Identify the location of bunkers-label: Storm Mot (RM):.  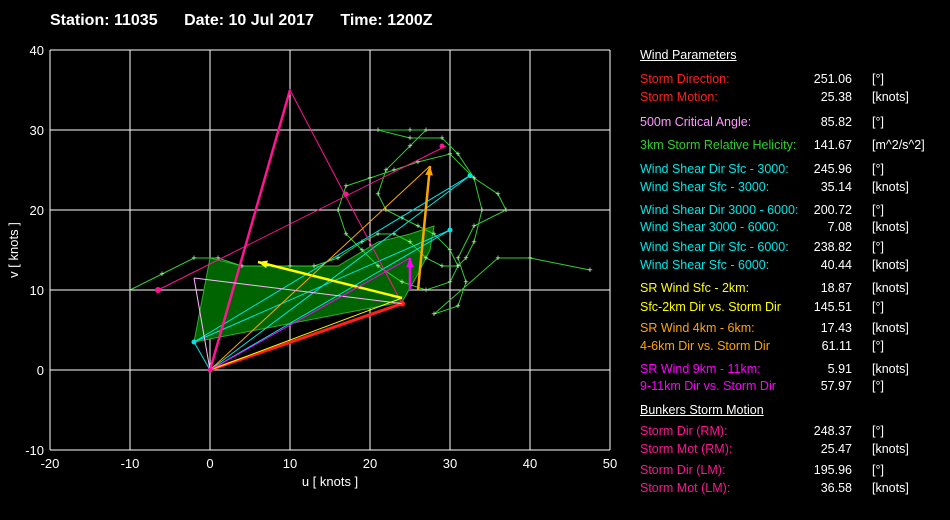
(686, 449).